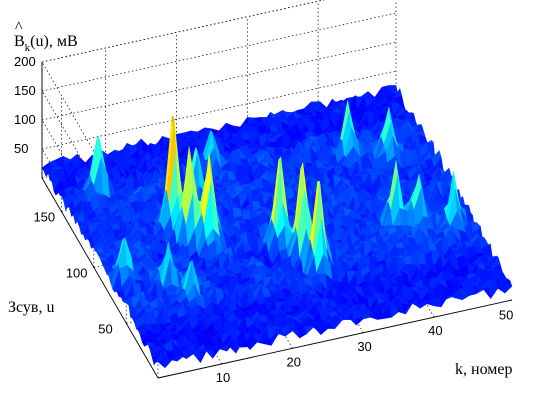  What do you see at coordinates (44, 217) in the screenshot?
I see `y-tick-label: 150` at bounding box center [44, 217].